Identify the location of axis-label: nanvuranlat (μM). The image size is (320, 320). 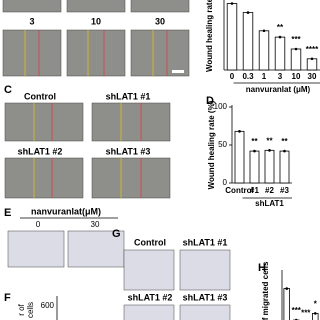
(278, 89).